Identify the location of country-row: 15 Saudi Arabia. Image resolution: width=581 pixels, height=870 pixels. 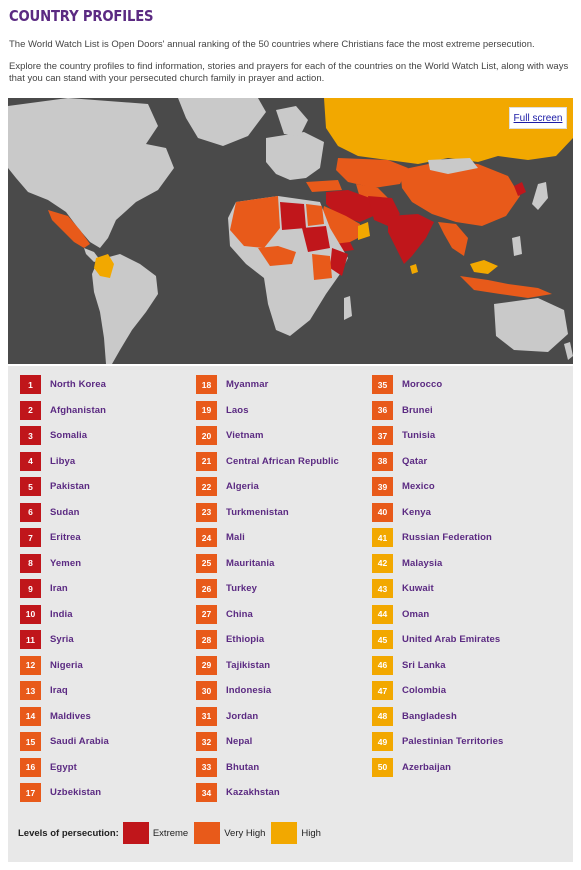
(64, 745).